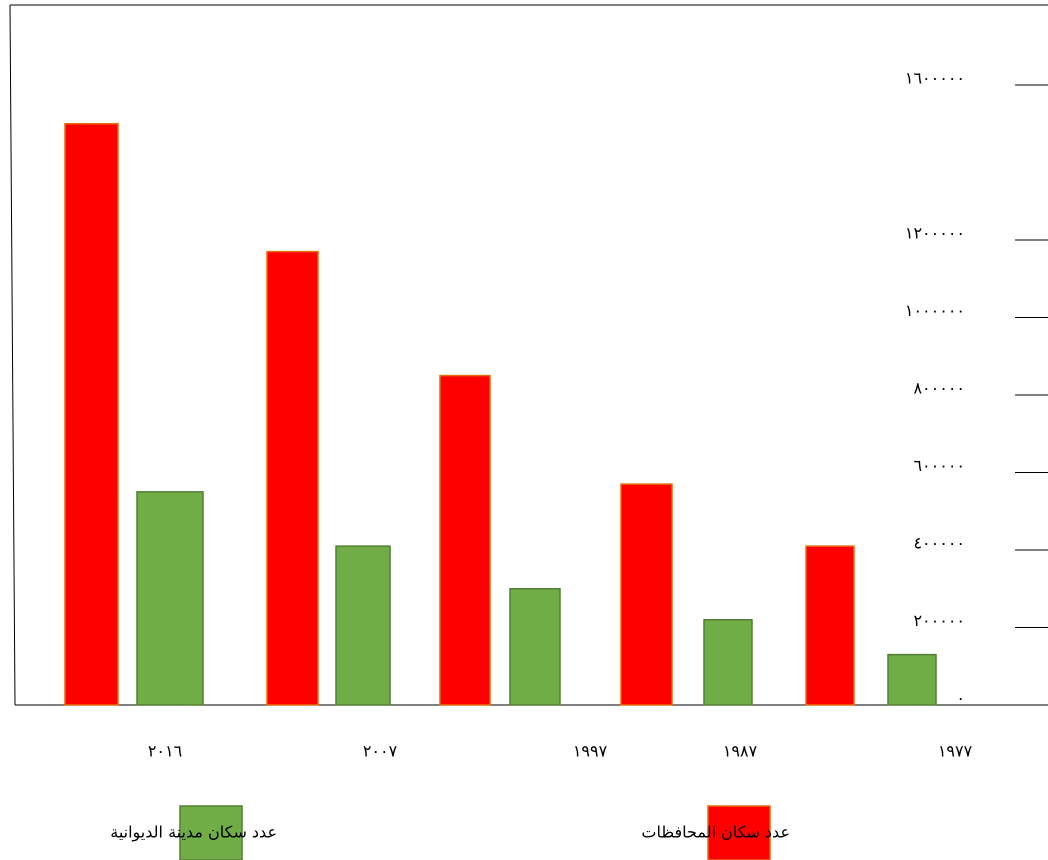 Image resolution: width=1048 pixels, height=860 pixels. What do you see at coordinates (380, 751) in the screenshot?
I see `x-tick-label: ٢٠٠٧` at bounding box center [380, 751].